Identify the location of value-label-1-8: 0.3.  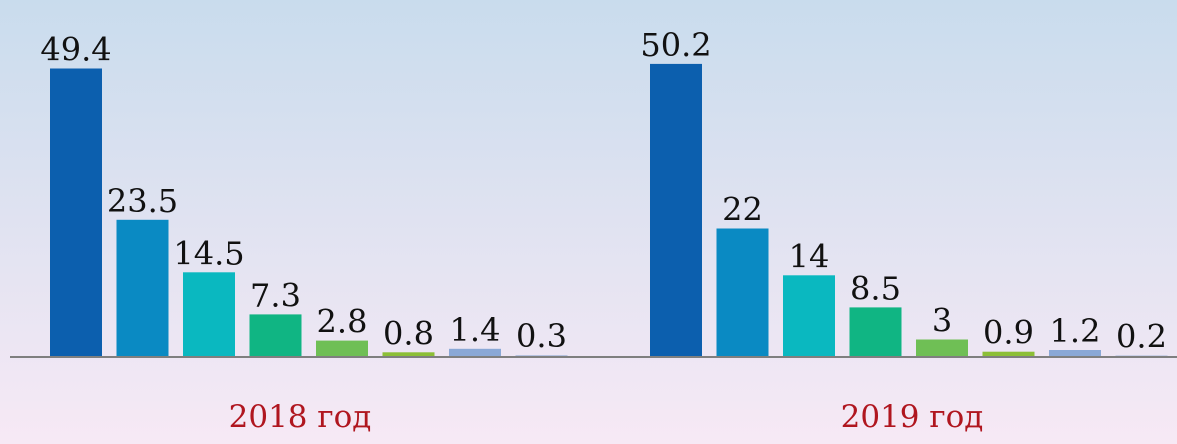
(541, 336).